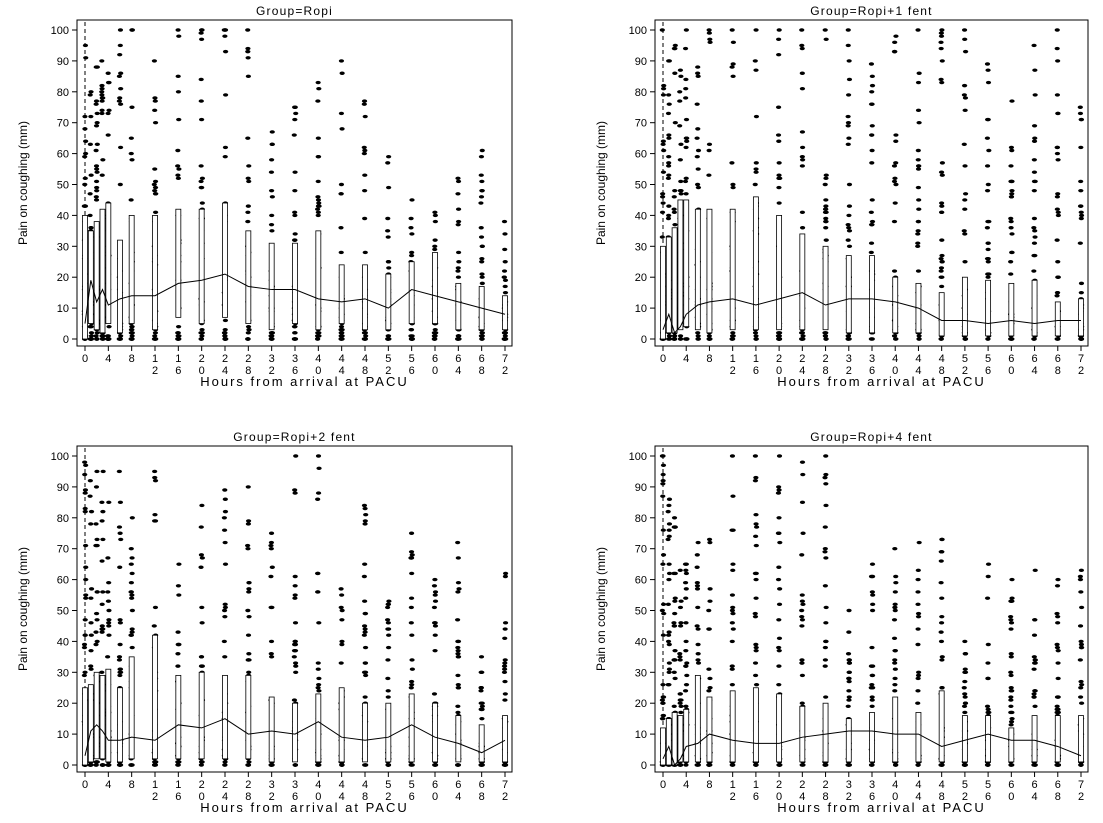 The width and height of the screenshot is (1103, 823). What do you see at coordinates (63, 488) in the screenshot?
I see `y-tick-label: 90` at bounding box center [63, 488].